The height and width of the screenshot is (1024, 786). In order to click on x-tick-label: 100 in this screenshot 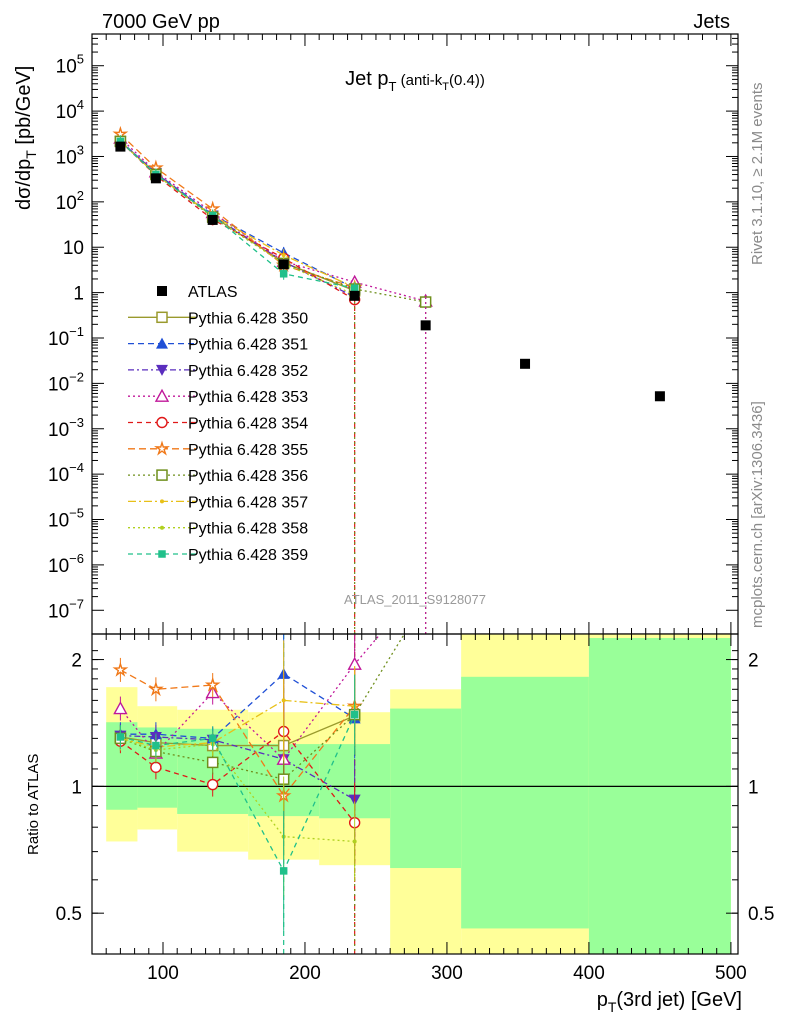, I will do `click(163, 973)`.